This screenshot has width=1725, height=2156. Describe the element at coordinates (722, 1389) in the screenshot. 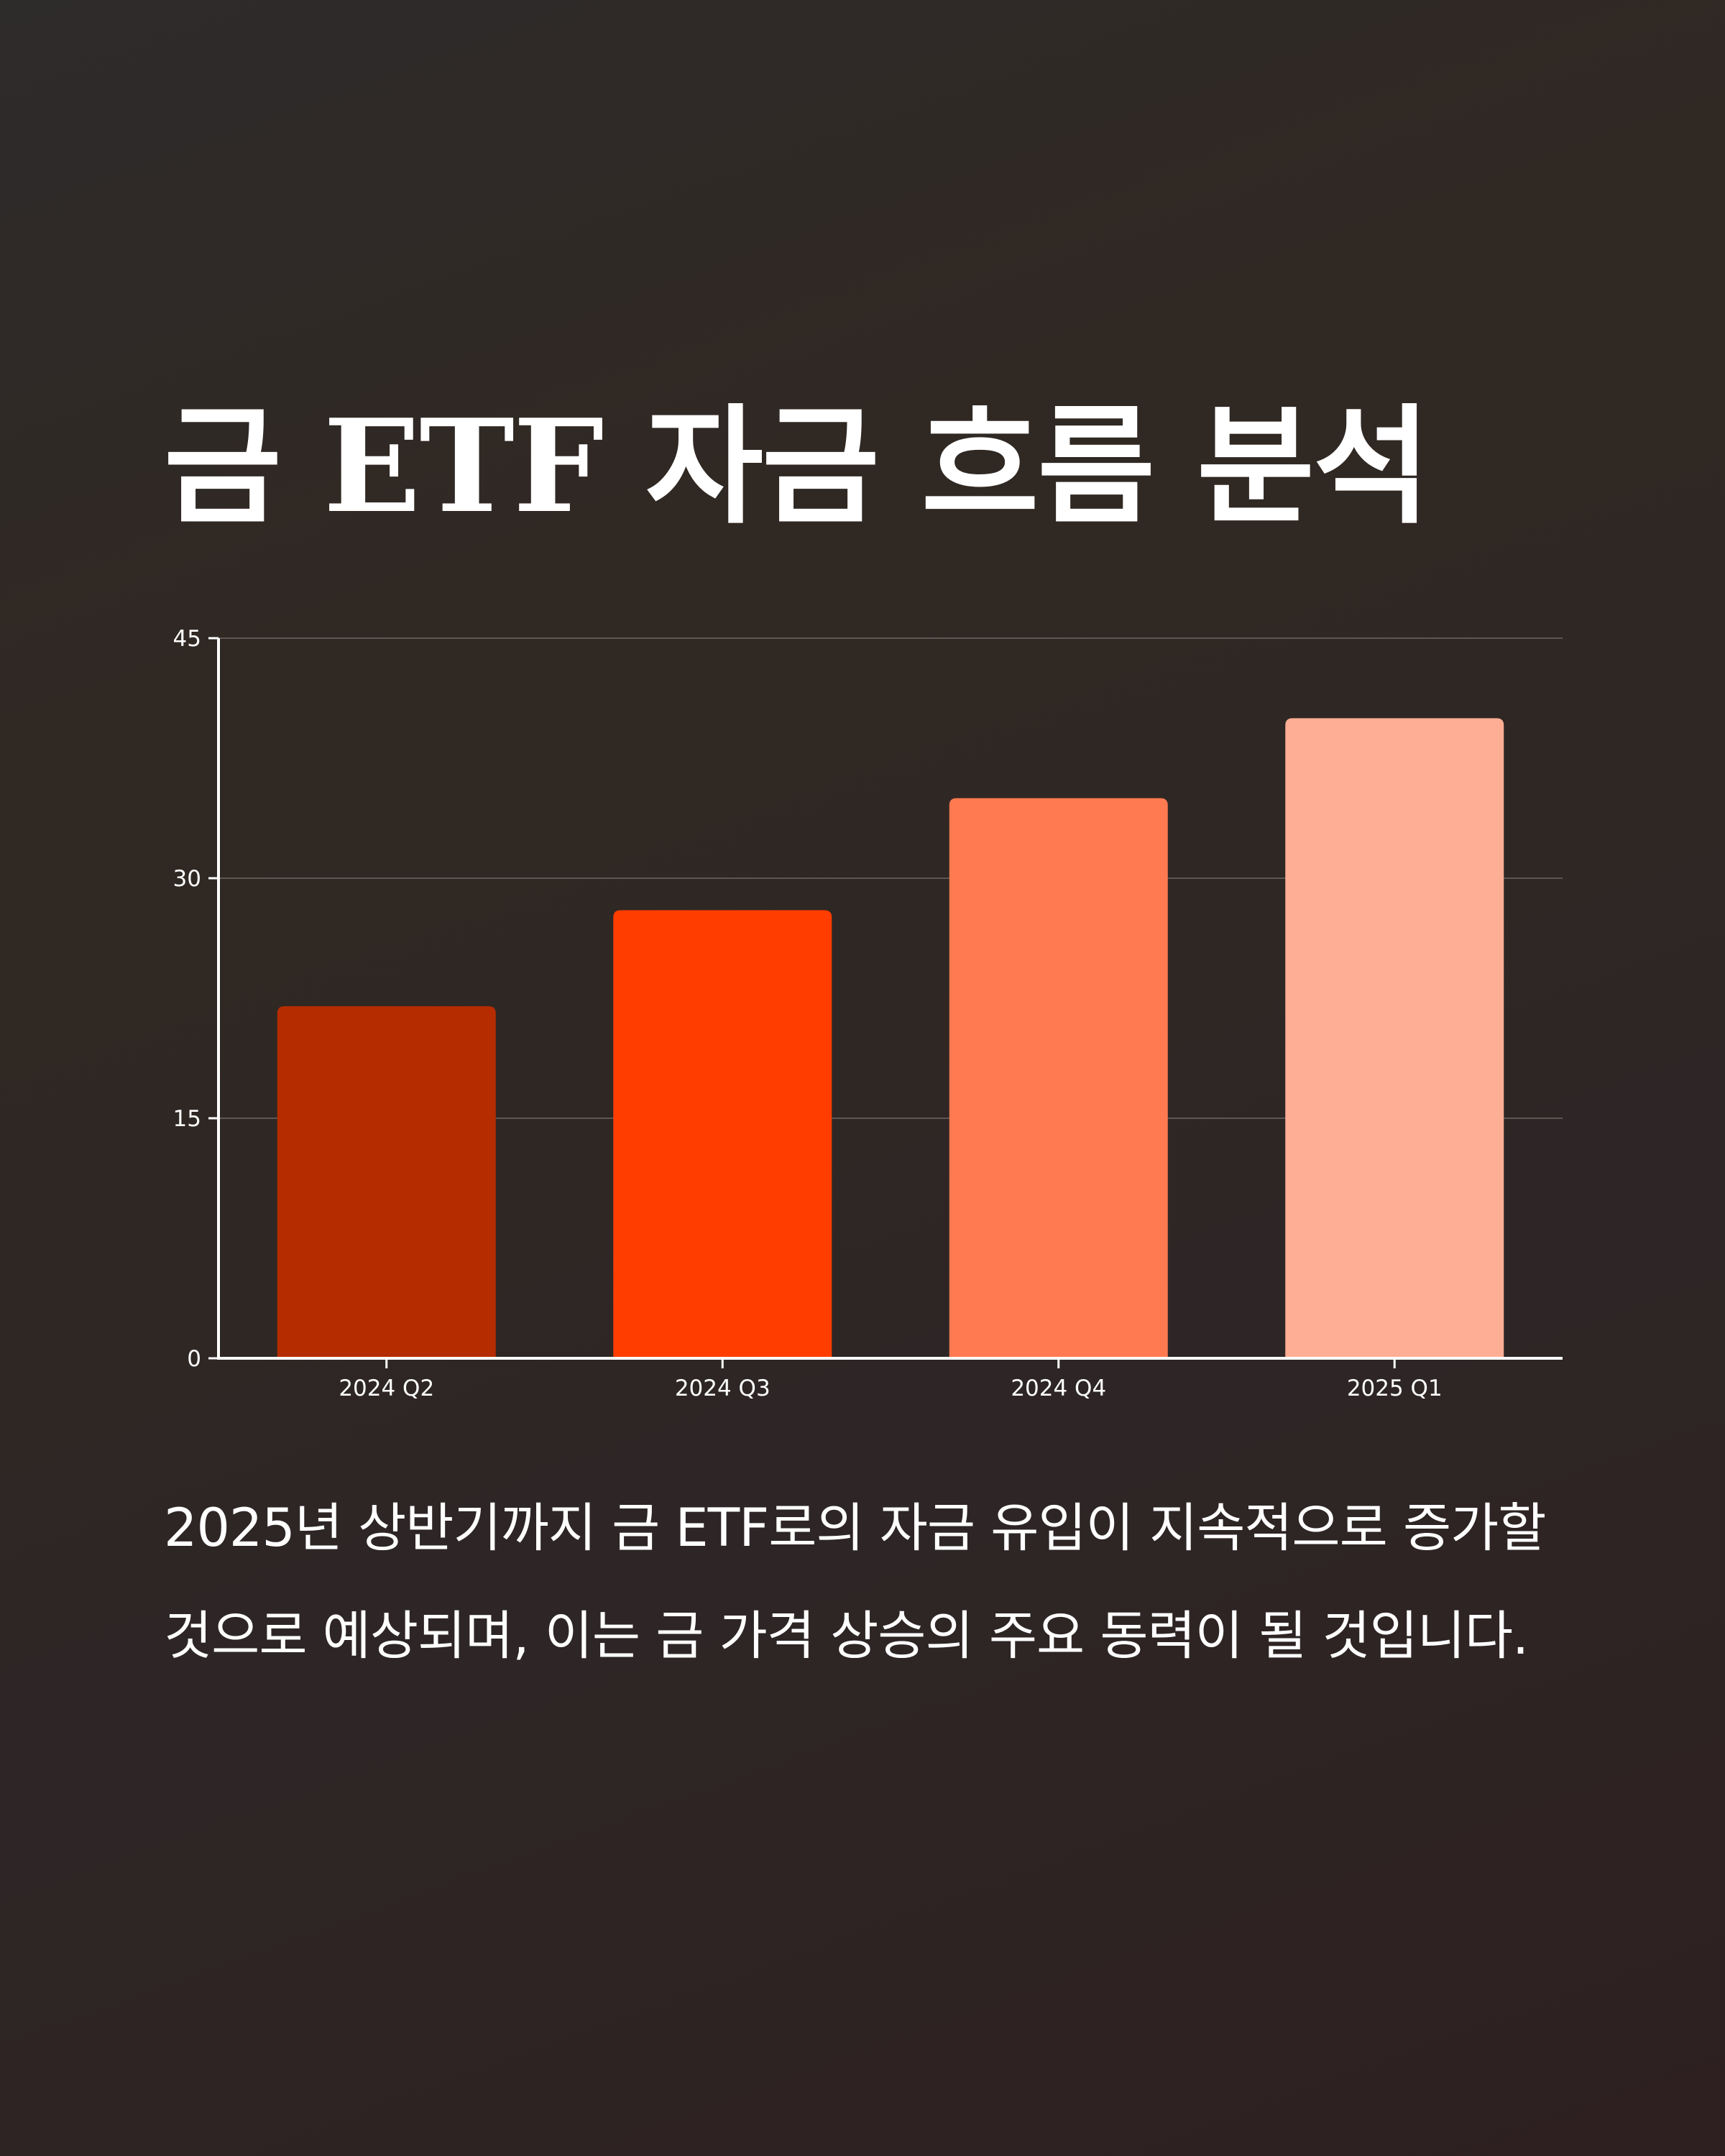

I see `x-tick-label: 2024 Q3` at that location.